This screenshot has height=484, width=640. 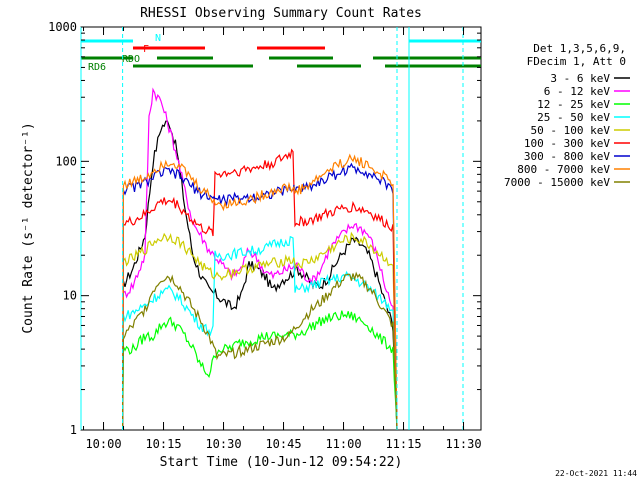 What do you see at coordinates (596, 473) in the screenshot?
I see `timestamp: 22-Oct-2021 11:44` at bounding box center [596, 473].